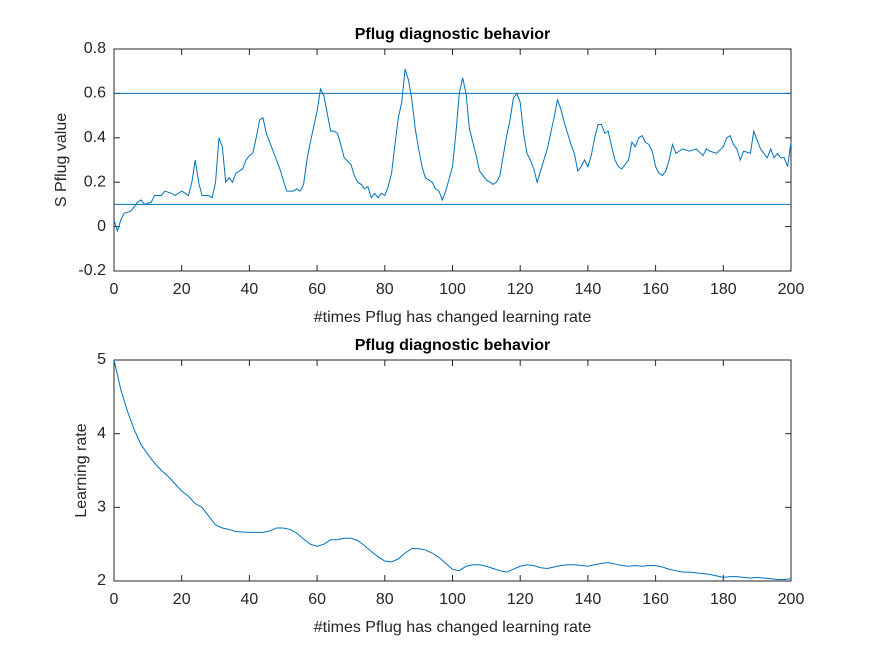  What do you see at coordinates (101, 359) in the screenshot?
I see `y-tick-label: 5` at bounding box center [101, 359].